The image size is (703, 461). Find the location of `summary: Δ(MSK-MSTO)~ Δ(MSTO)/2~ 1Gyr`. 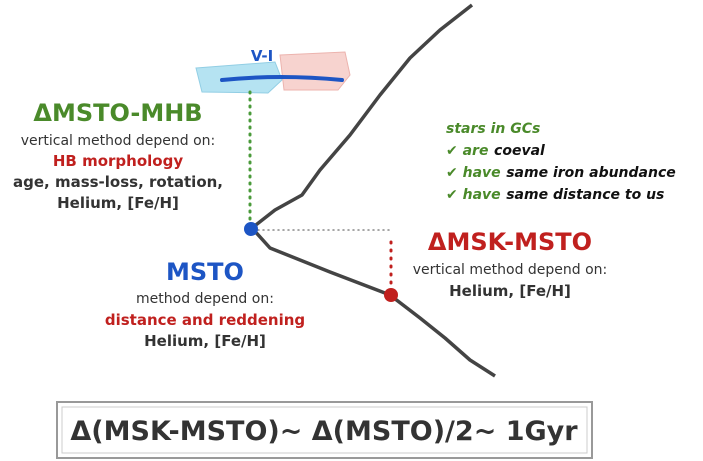

summary: Δ(MSK-MSTO)~ Δ(MSTO)/2~ 1Gyr is located at coordinates (324, 431).